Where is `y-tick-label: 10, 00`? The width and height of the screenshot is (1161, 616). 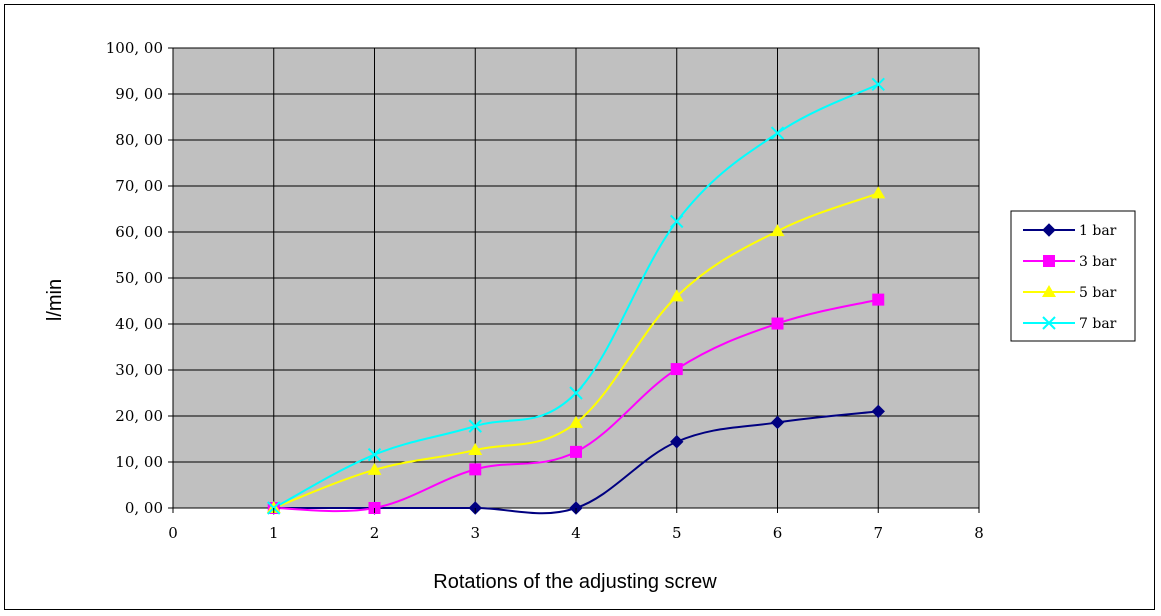 y-tick-label: 10, 00 is located at coordinates (139, 462).